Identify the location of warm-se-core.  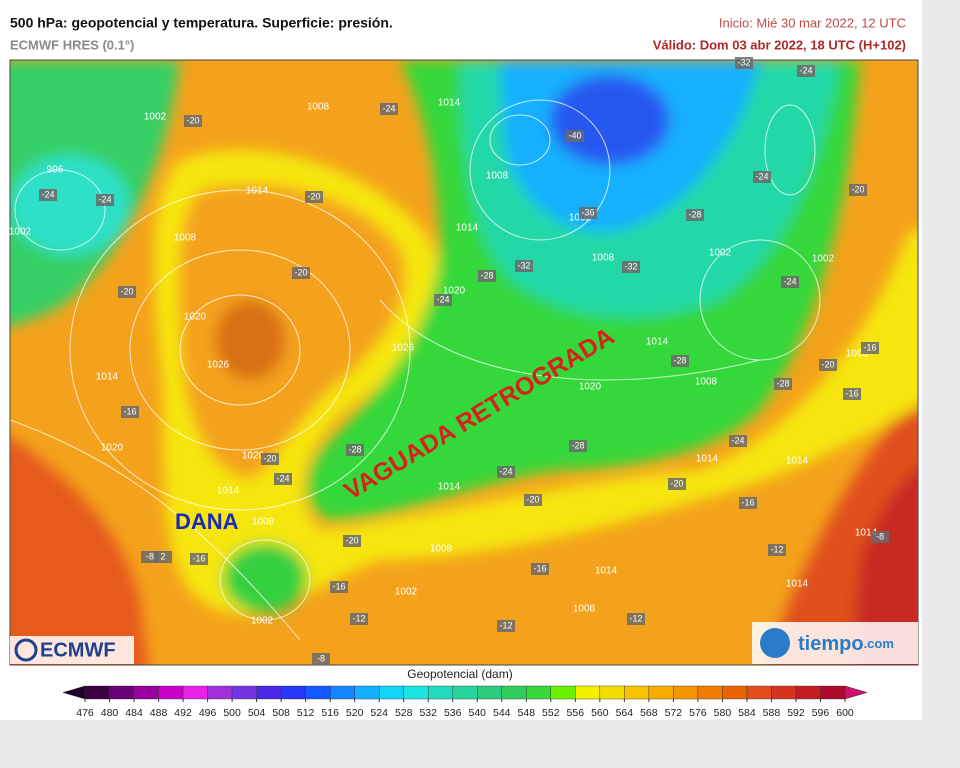
(884, 566).